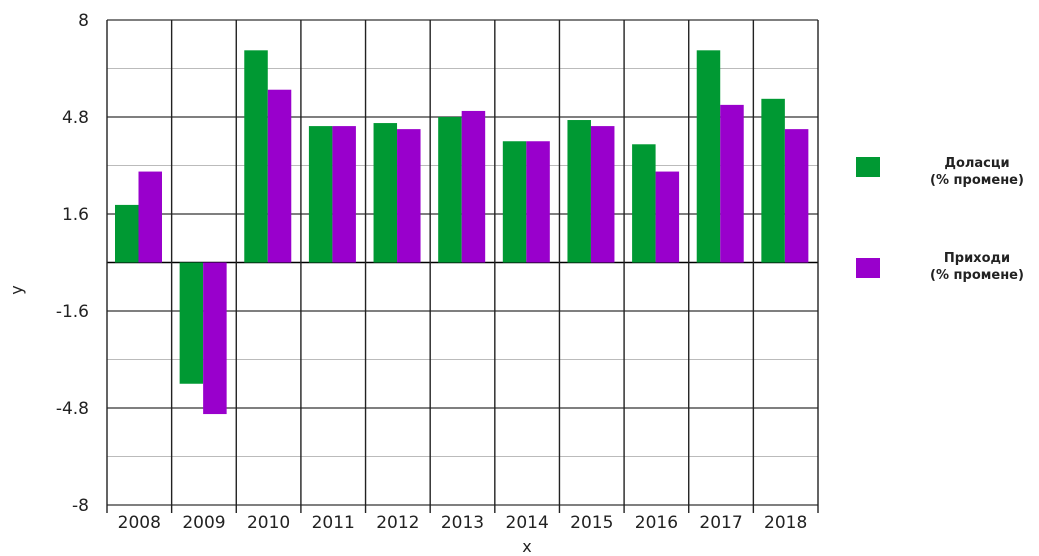 Image resolution: width=1039 pixels, height=556 pixels. What do you see at coordinates (785, 523) in the screenshot?
I see `x-tick-label: 2018` at bounding box center [785, 523].